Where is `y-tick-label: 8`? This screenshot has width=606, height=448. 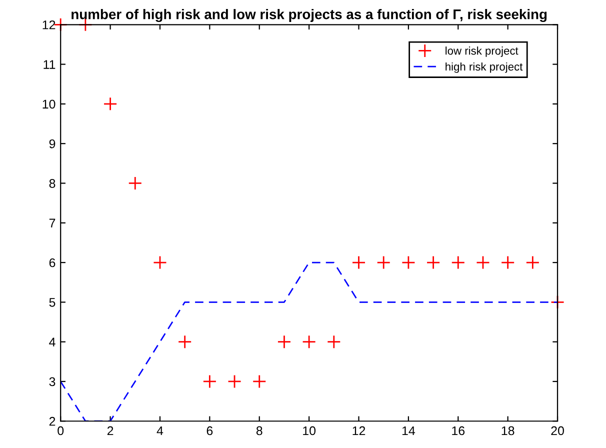 y-tick-label: 8 is located at coordinates (52, 183).